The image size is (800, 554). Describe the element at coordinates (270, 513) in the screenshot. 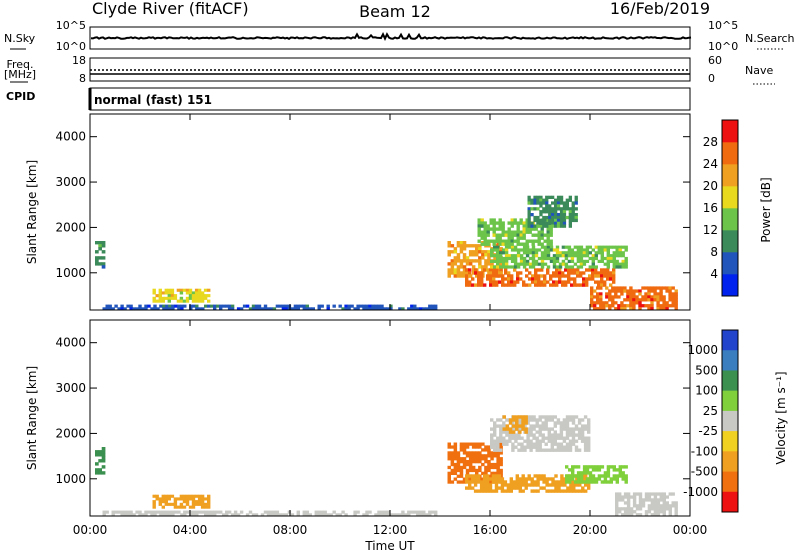

I see `velocity-echo-region` at that location.